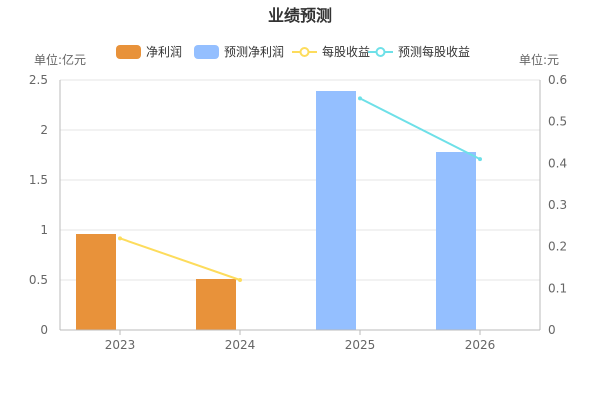 This screenshot has height=400, width=600. I want to click on legend-item: 每股收益, so click(331, 51).